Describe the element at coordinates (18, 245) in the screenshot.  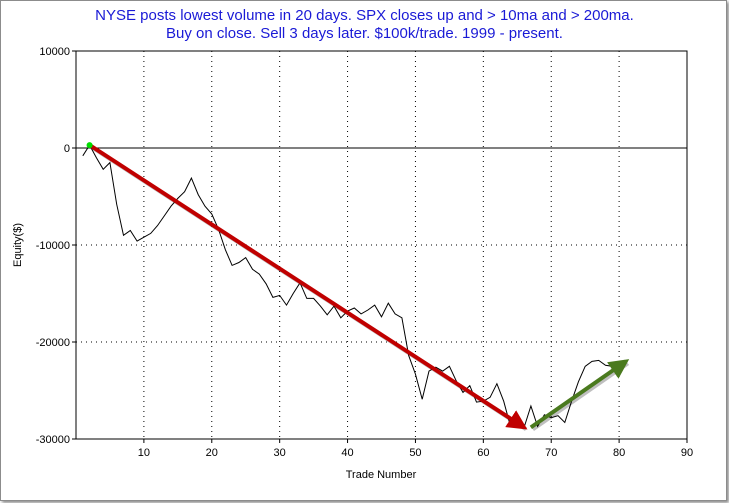
I see `y-axis-label: Equity($)` at that location.